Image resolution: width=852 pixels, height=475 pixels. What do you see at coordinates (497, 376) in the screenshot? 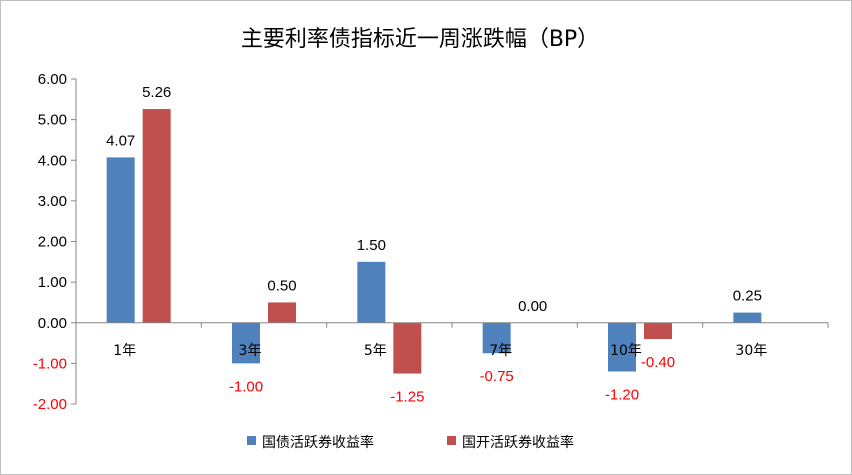
I see `data-label: -0.75` at bounding box center [497, 376].